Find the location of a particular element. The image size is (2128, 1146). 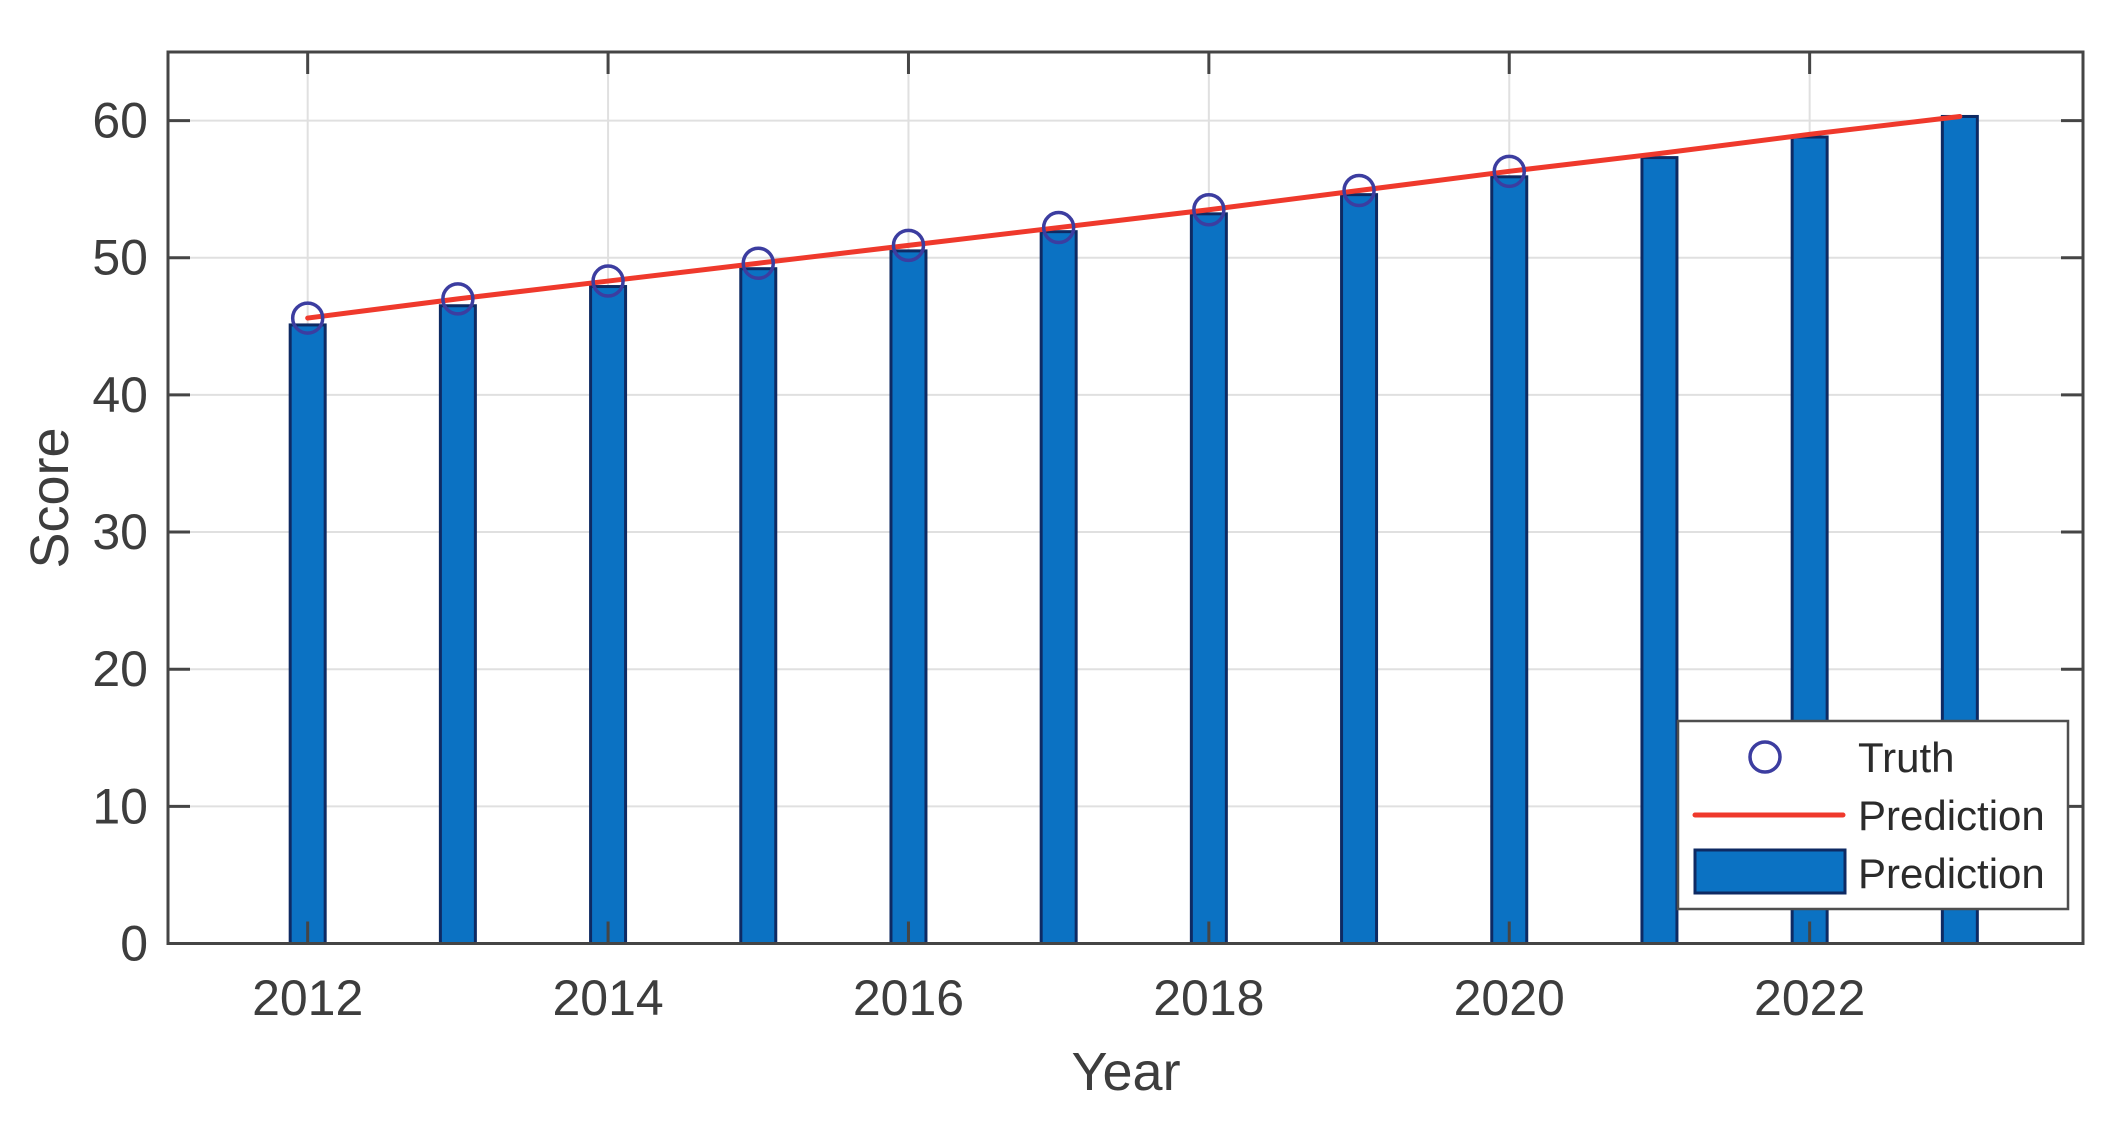

bar-2014 is located at coordinates (608, 615).